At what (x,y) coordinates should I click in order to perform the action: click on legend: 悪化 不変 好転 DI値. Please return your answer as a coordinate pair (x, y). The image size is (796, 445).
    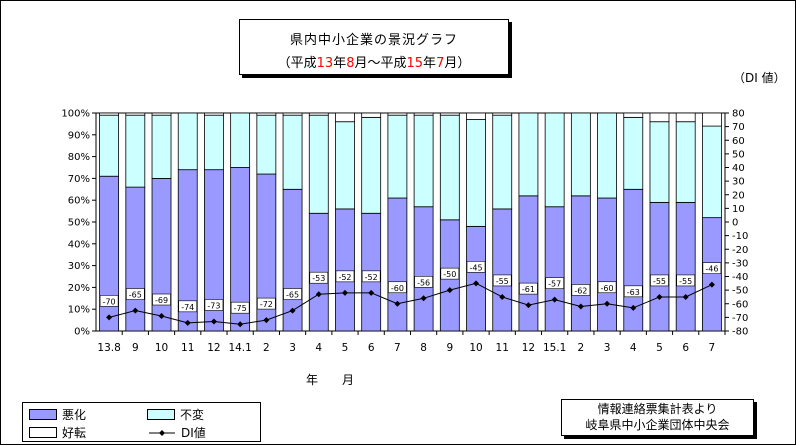
    Looking at the image, I should click on (141, 422).